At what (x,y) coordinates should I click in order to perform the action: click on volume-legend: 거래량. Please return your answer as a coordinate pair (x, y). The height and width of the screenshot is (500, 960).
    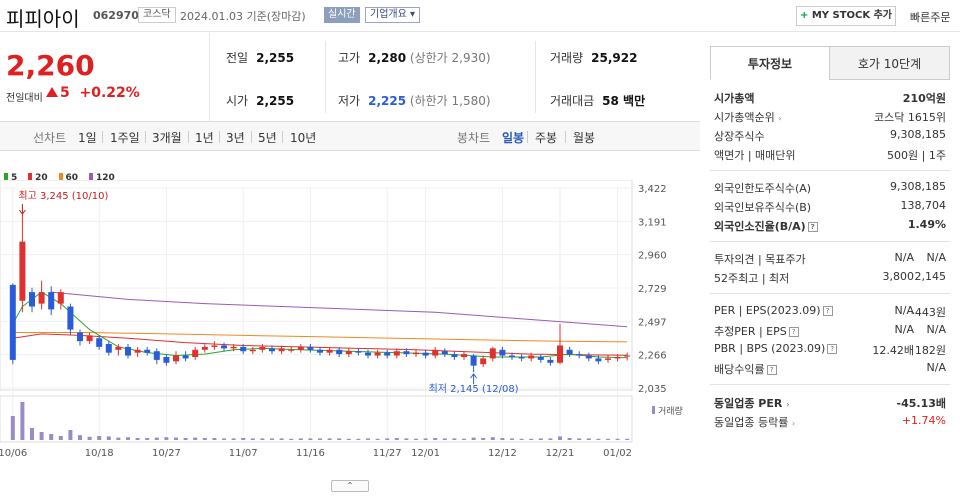
    Looking at the image, I should click on (667, 410).